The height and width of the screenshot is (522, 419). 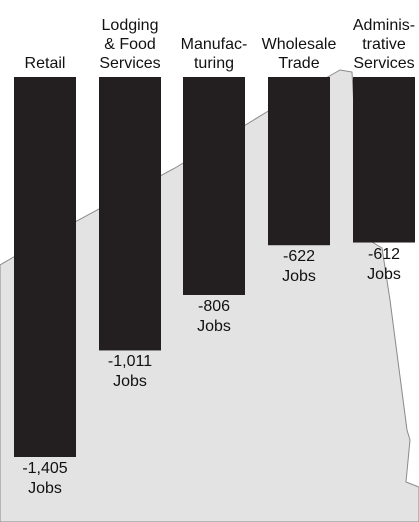 What do you see at coordinates (214, 316) in the screenshot?
I see `value-label-manufacturing: -806 Jobs` at bounding box center [214, 316].